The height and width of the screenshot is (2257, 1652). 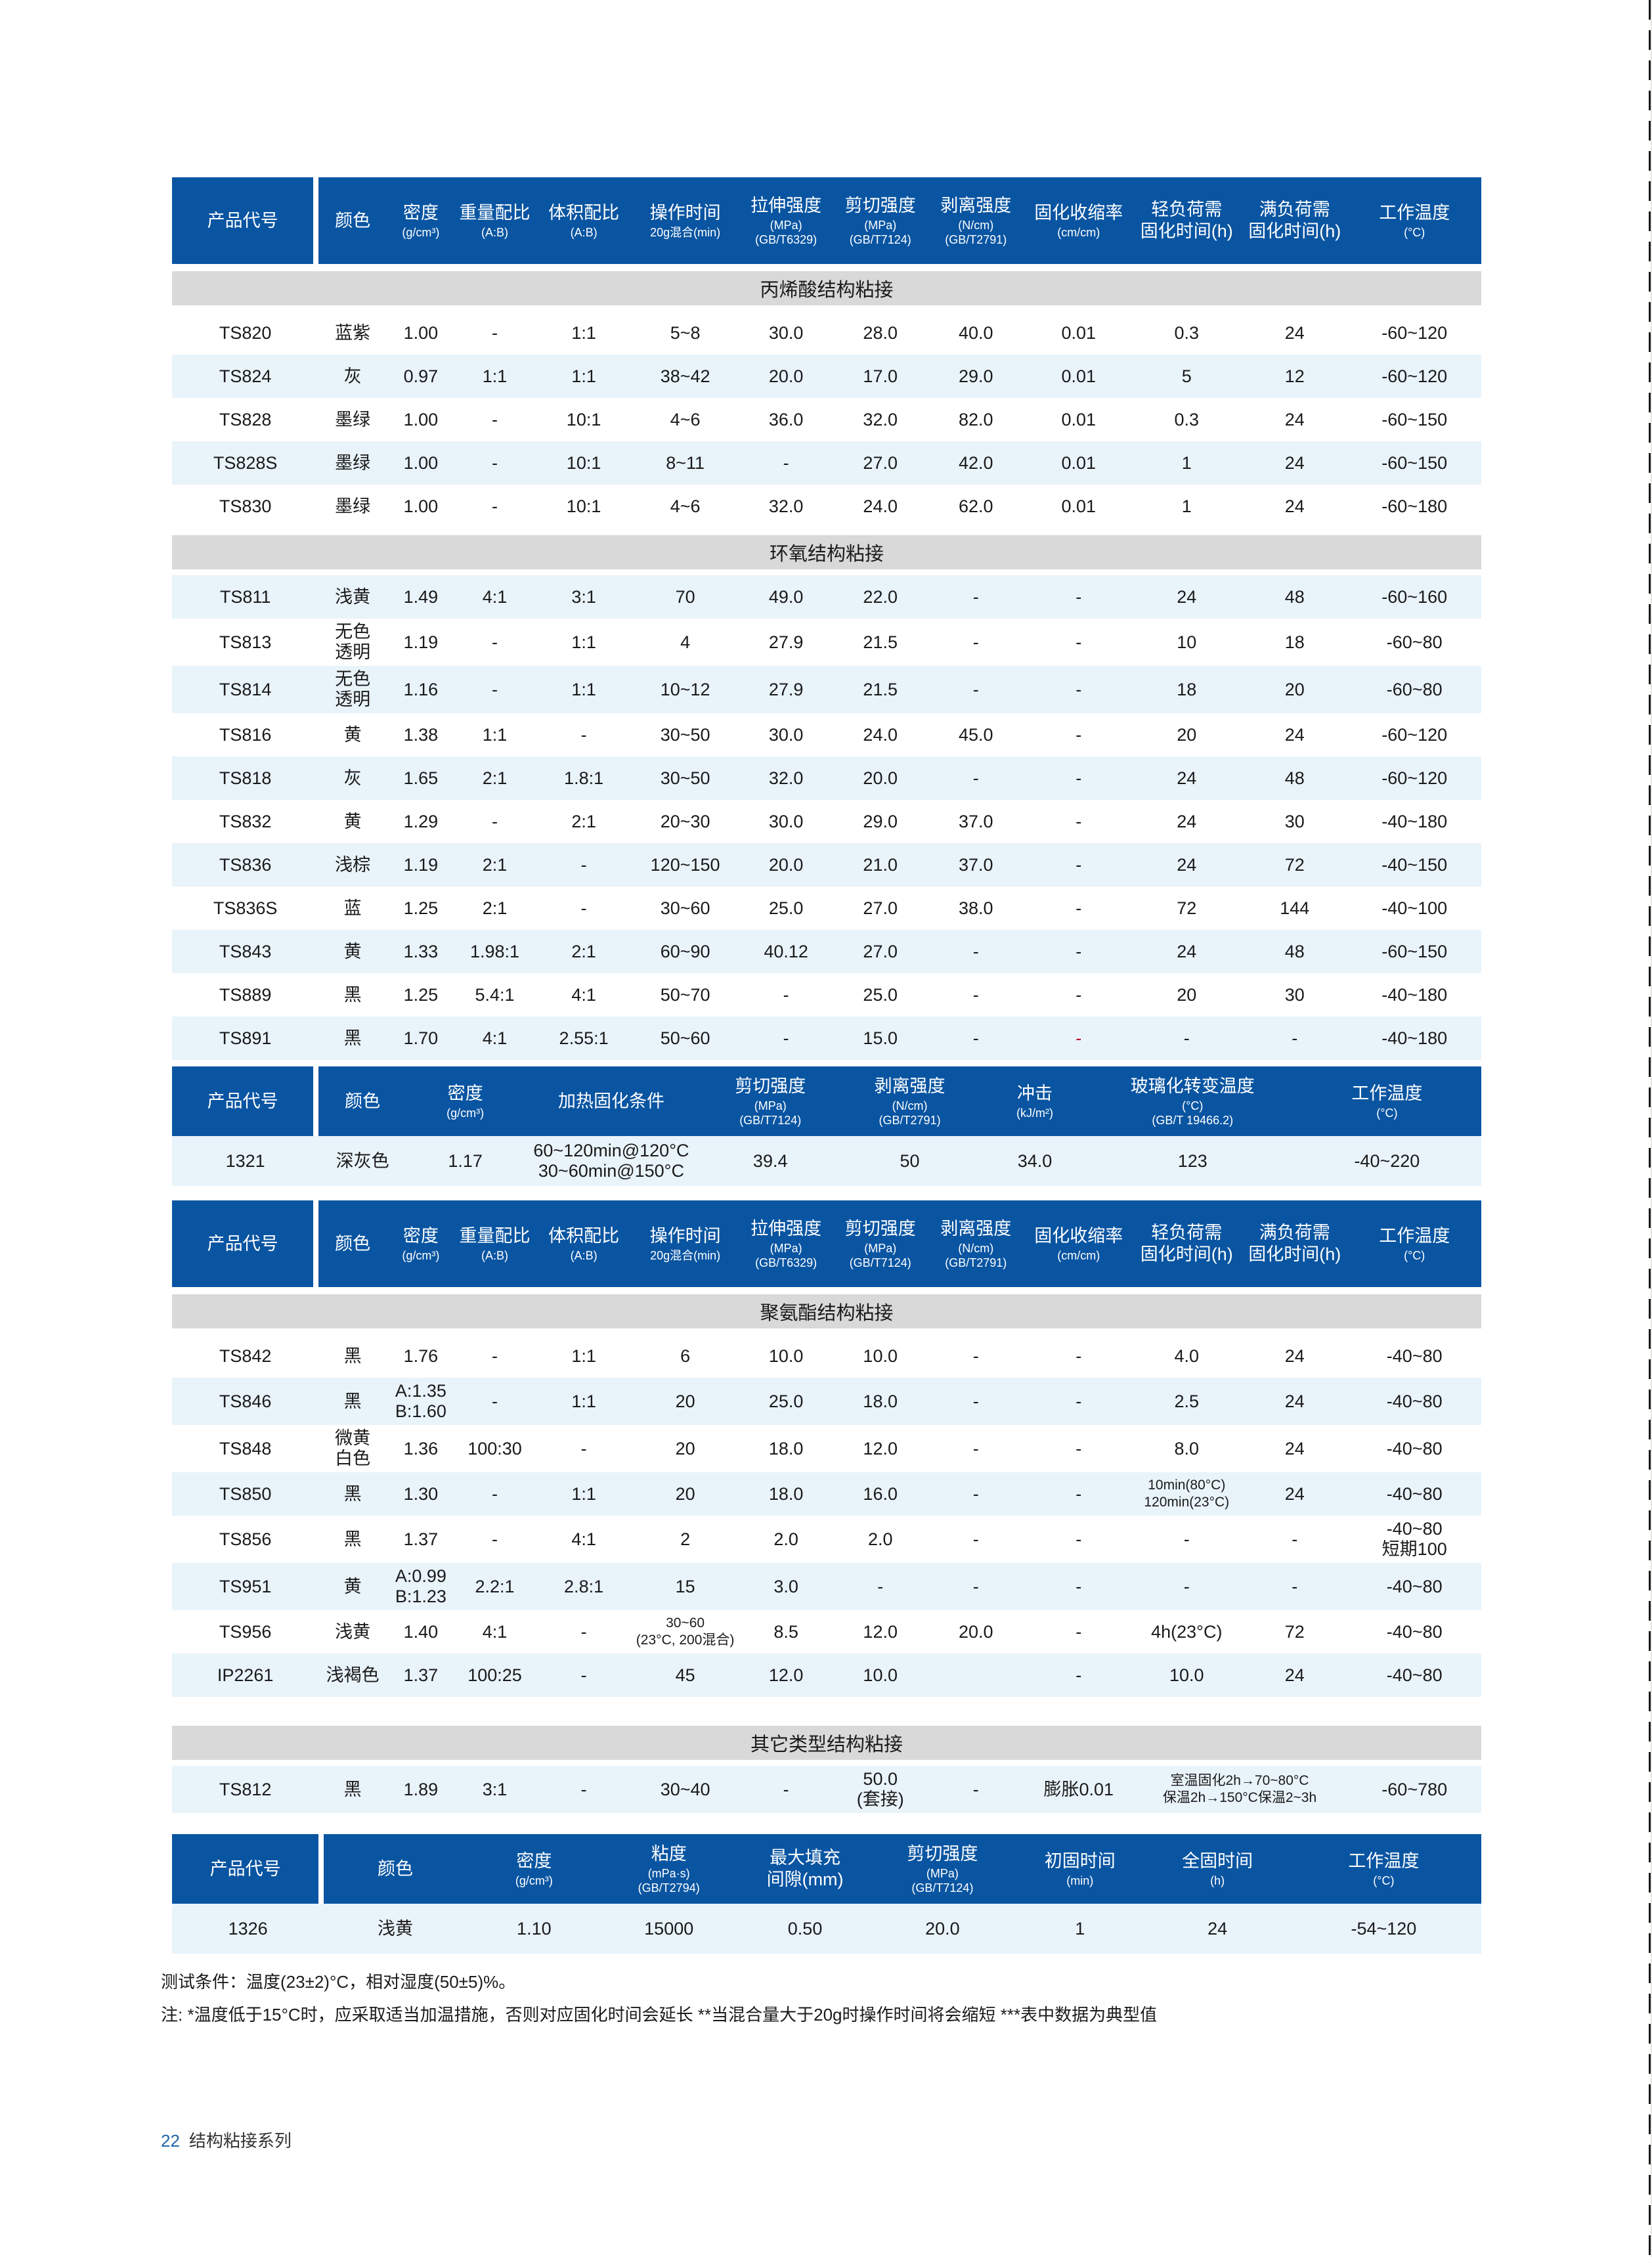 What do you see at coordinates (245, 1493) in the screenshot?
I see `cell: TS850` at bounding box center [245, 1493].